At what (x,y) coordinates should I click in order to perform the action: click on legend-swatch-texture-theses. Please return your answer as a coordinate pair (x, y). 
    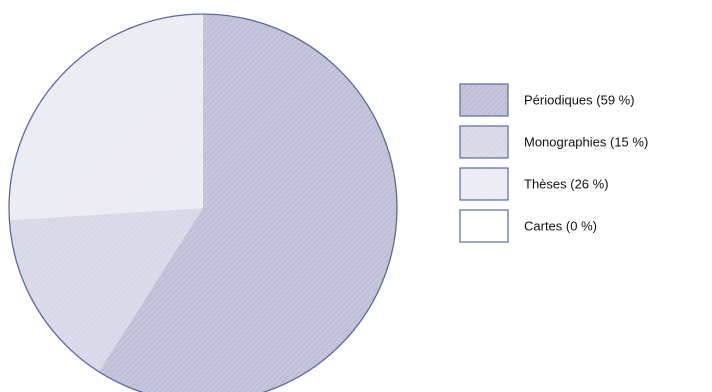
    Looking at the image, I should click on (484, 184).